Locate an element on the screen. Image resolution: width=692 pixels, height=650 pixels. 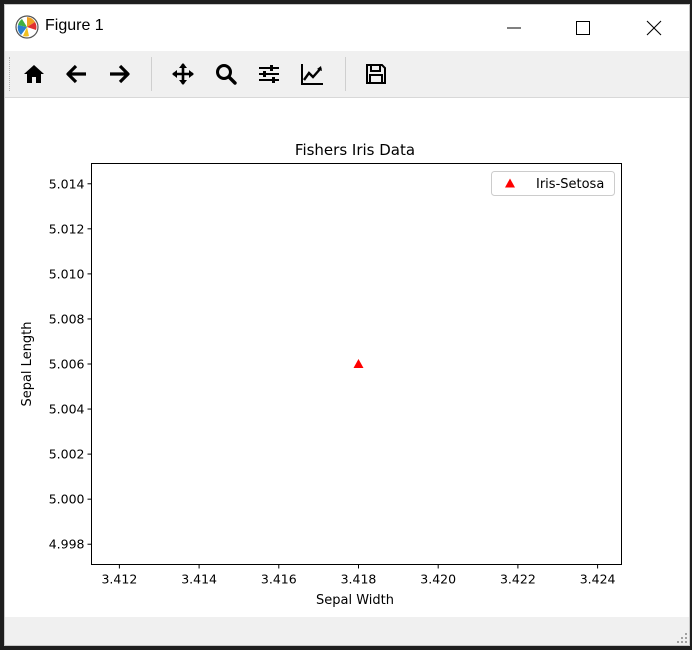
pan-button is located at coordinates (183, 74).